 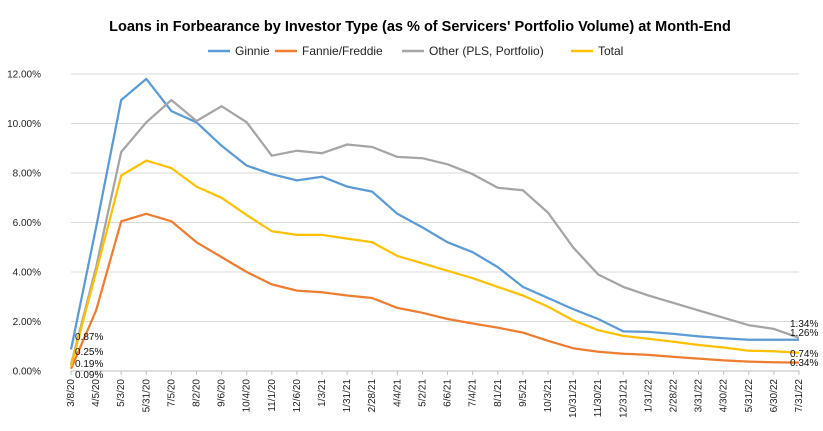 What do you see at coordinates (197, 393) in the screenshot?
I see `x-tick-label: 8/2/20` at bounding box center [197, 393].